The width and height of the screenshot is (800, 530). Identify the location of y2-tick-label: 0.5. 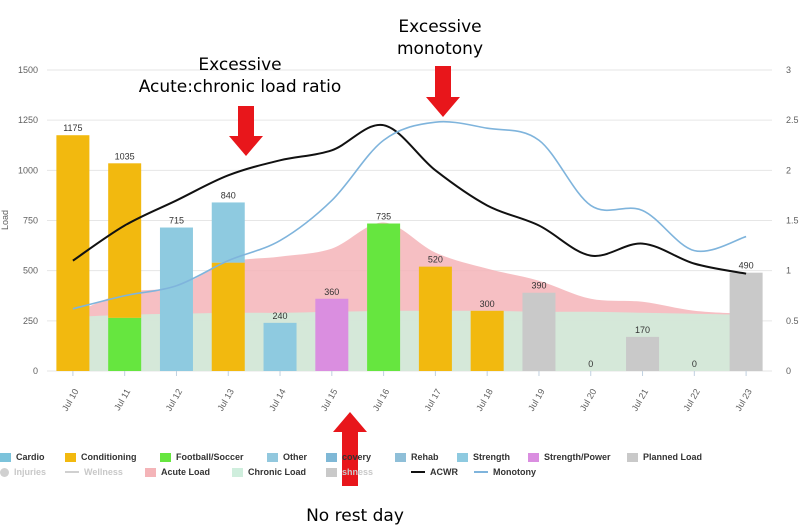
(792, 321).